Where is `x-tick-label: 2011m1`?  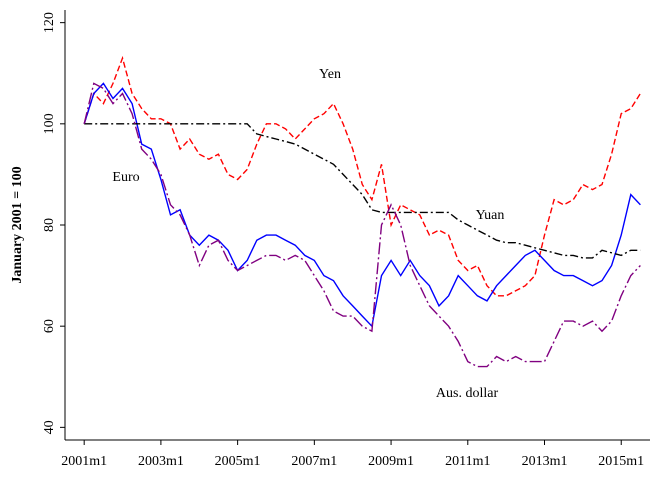 x-tick-label: 2011m1 is located at coordinates (467, 461).